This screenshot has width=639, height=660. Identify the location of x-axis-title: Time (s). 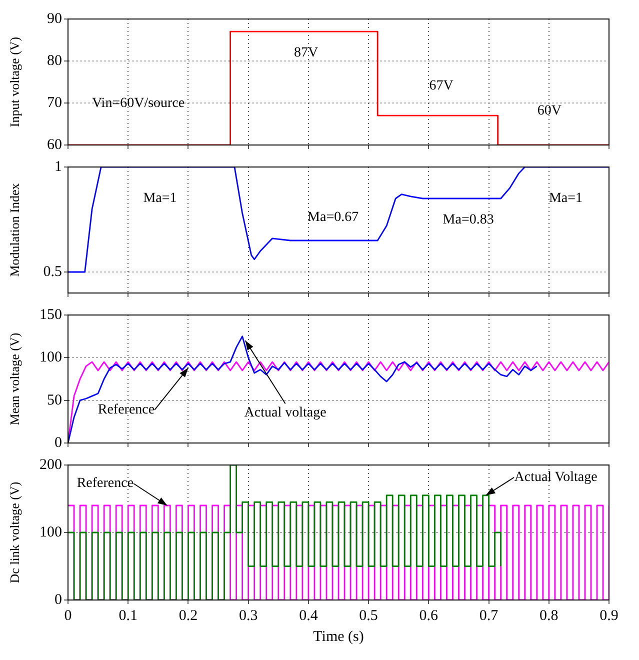
(338, 636).